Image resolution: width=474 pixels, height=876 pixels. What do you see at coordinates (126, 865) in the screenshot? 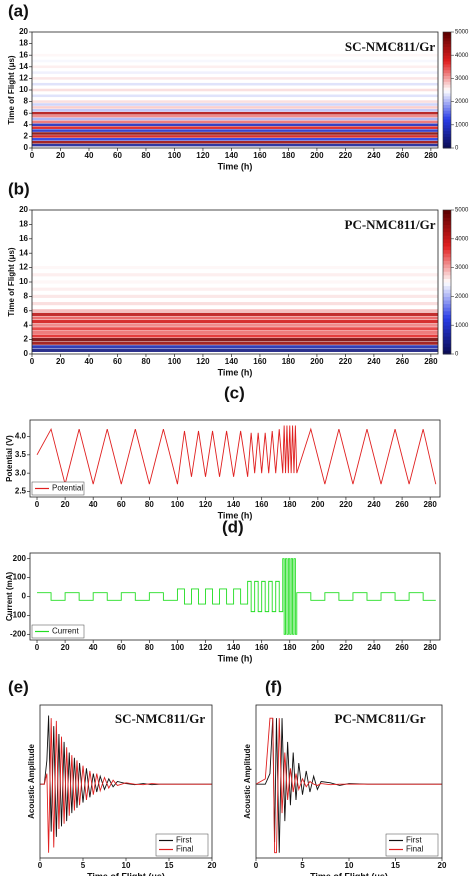
I see `x-tick-label: 10` at bounding box center [126, 865].